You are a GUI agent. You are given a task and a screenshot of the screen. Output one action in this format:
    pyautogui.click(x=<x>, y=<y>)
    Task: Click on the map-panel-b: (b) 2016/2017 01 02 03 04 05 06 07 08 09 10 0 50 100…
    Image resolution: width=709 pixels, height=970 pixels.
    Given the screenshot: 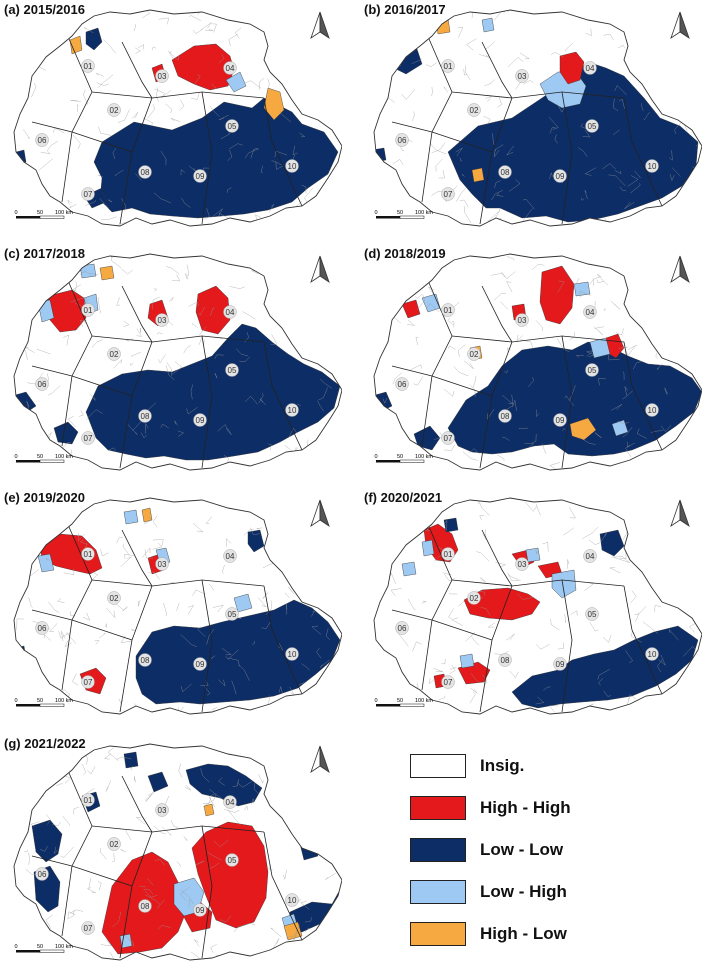 What is the action you would take?
    pyautogui.click(x=532, y=117)
    